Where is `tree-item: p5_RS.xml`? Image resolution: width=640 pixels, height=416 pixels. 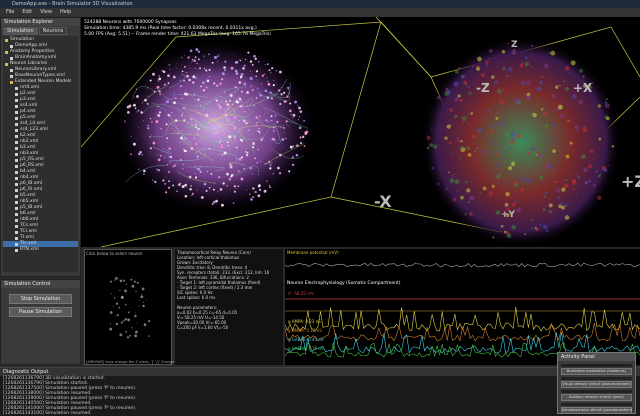 tree-item: p5_RS.xml is located at coordinates (40, 160).